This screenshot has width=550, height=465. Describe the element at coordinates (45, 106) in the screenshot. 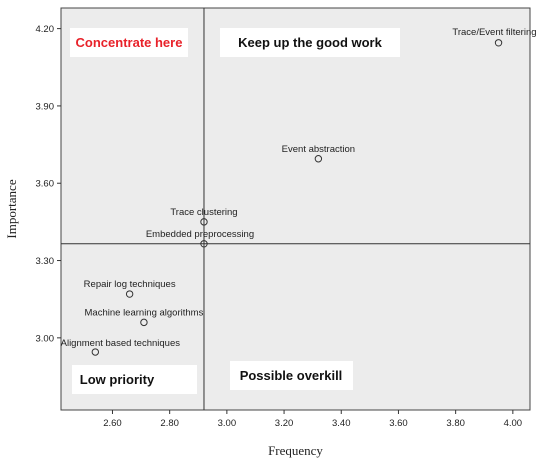

I see `y-tick-label: 3.90` at that location.